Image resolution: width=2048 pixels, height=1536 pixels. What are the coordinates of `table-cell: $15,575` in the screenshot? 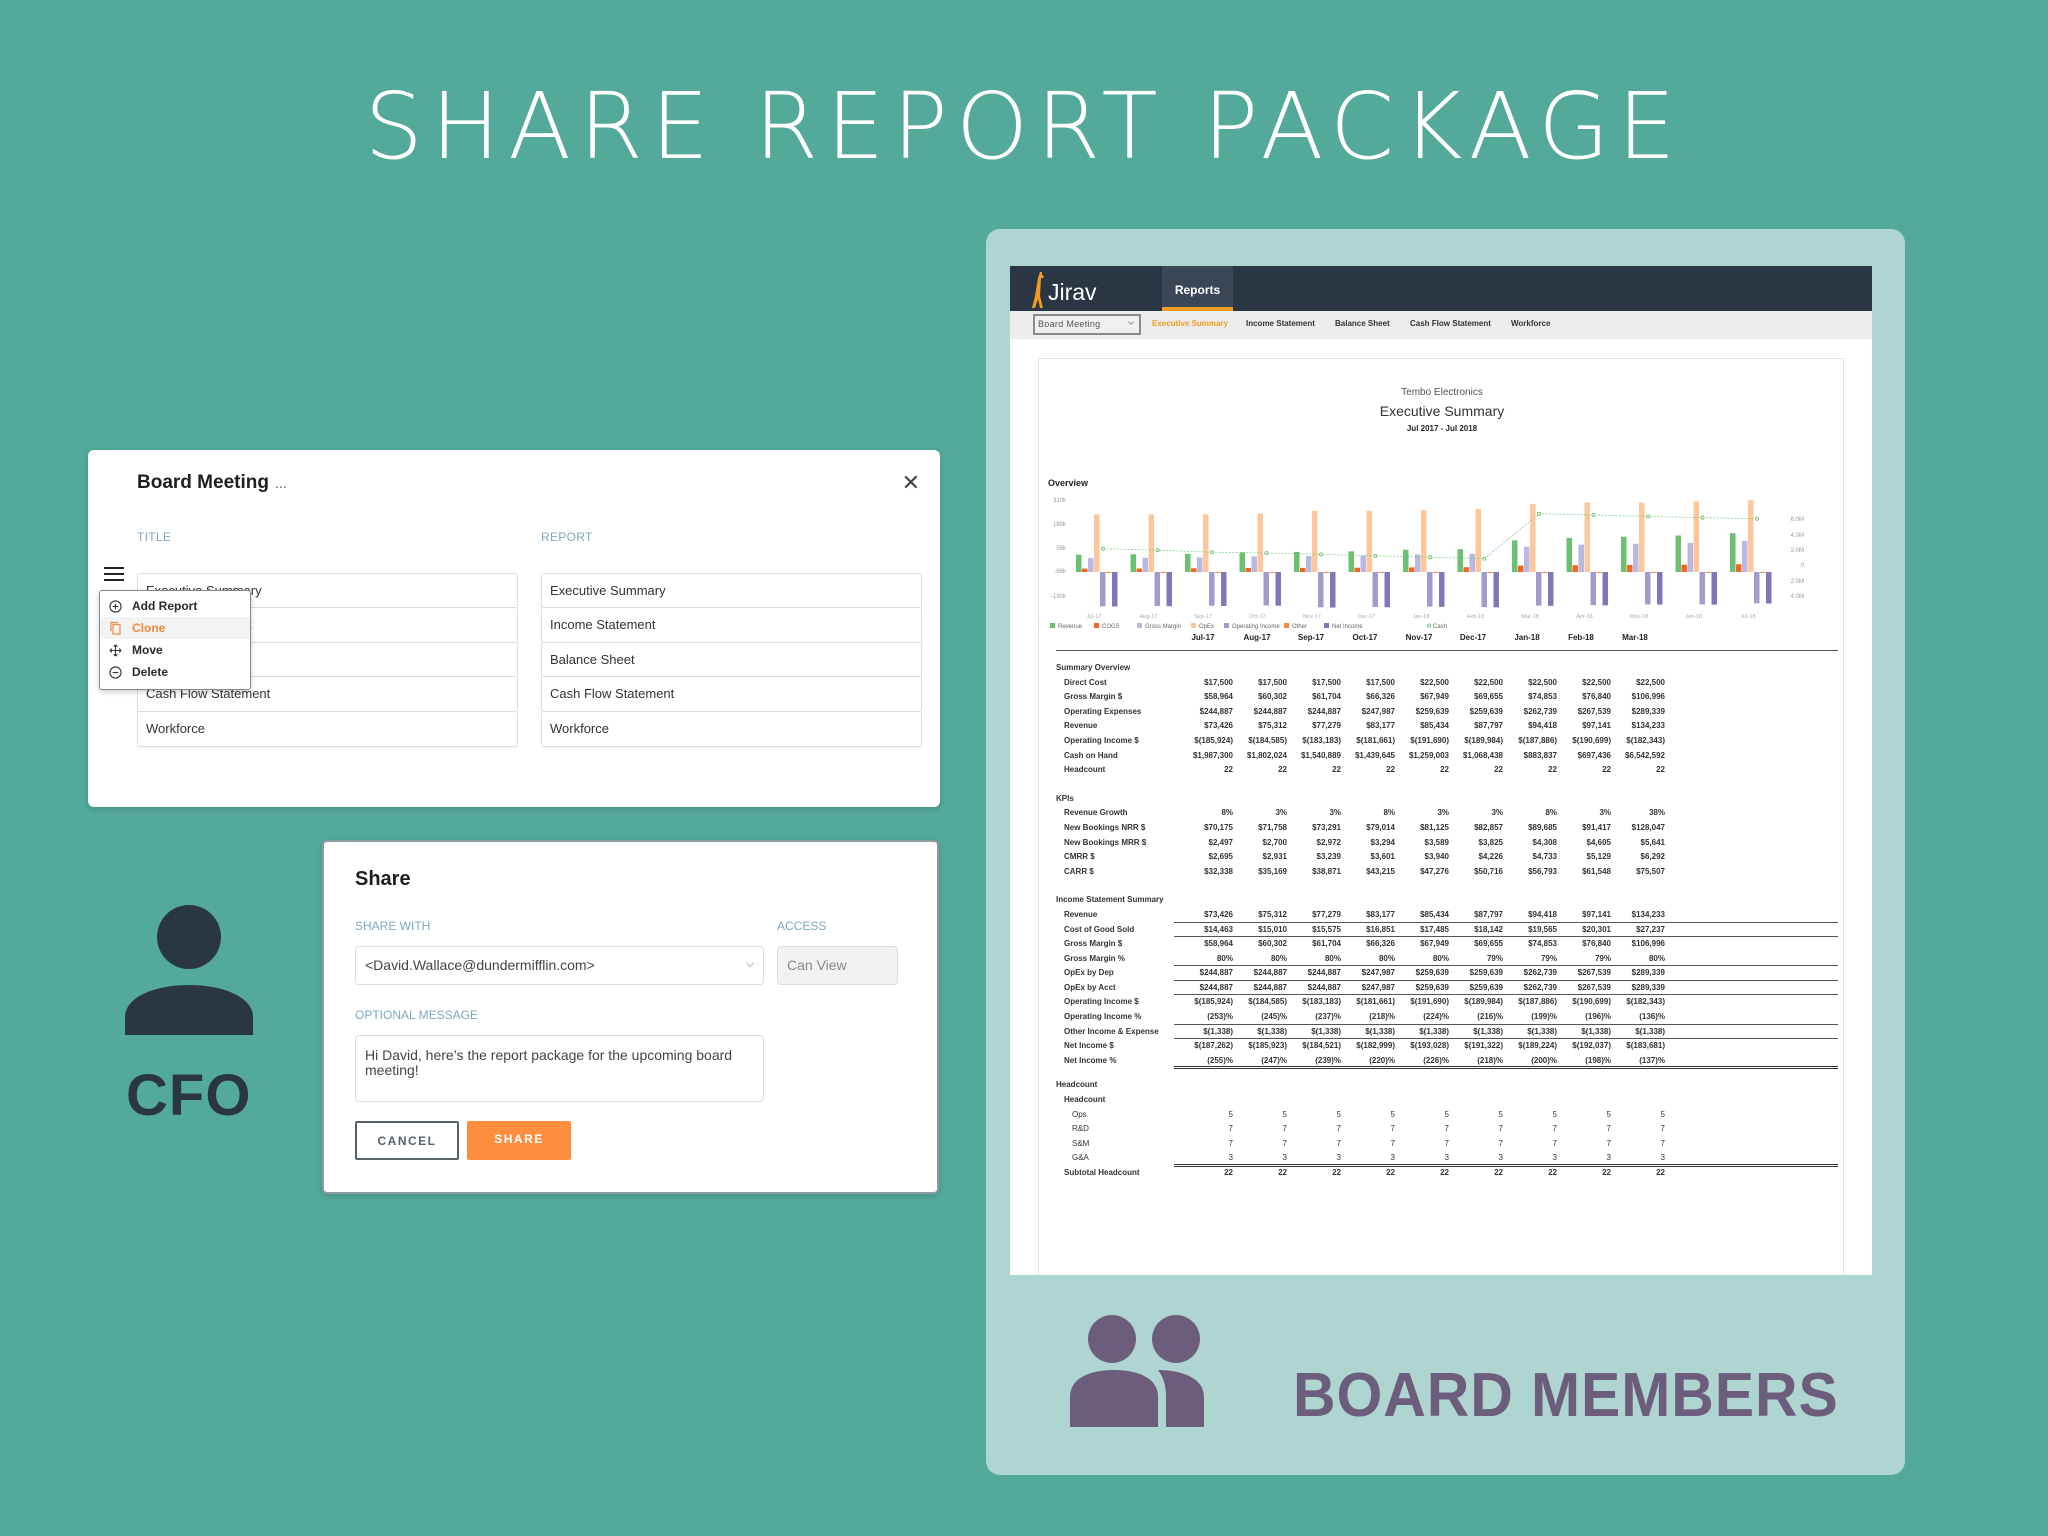 It's located at (1326, 929).